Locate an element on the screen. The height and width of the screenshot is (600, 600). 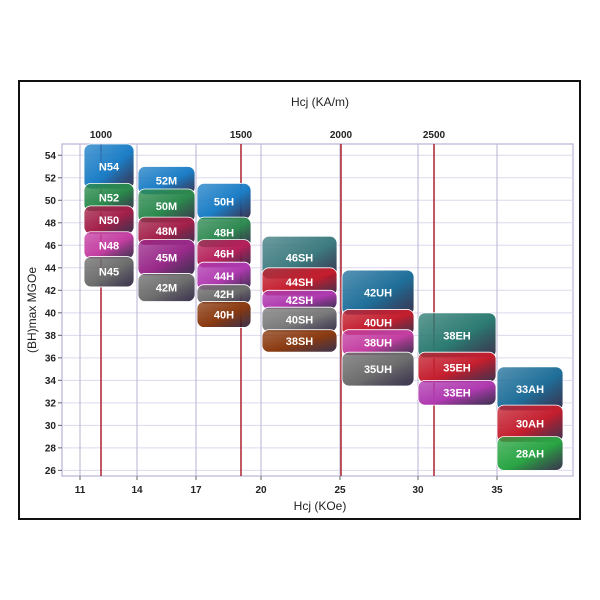
grade-block-48m: 48M is located at coordinates (166, 231).